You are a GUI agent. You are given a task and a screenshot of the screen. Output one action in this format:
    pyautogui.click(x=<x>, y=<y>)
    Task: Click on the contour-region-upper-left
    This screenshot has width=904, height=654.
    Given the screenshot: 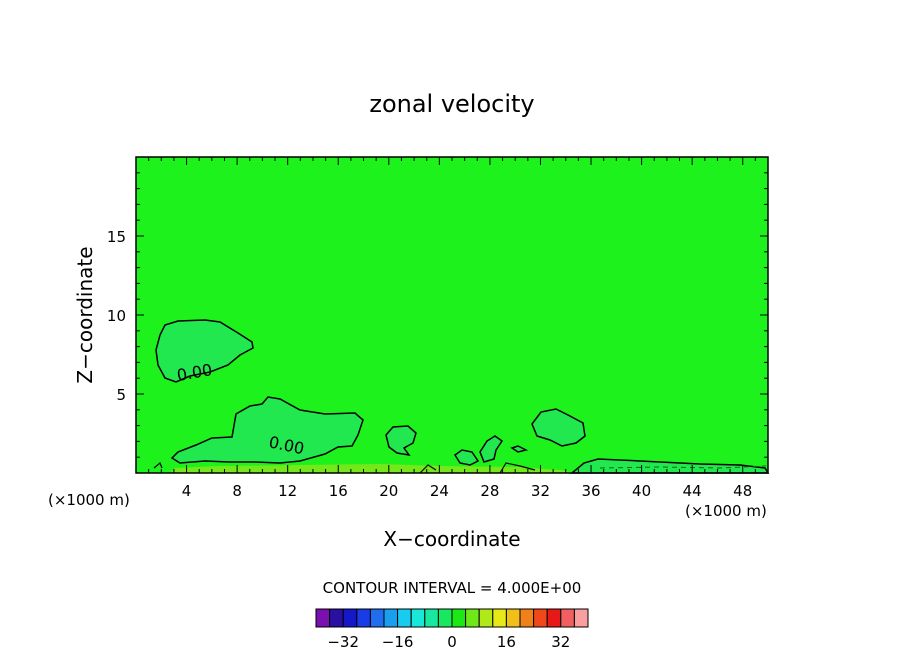 What is the action you would take?
    pyautogui.click(x=204, y=351)
    